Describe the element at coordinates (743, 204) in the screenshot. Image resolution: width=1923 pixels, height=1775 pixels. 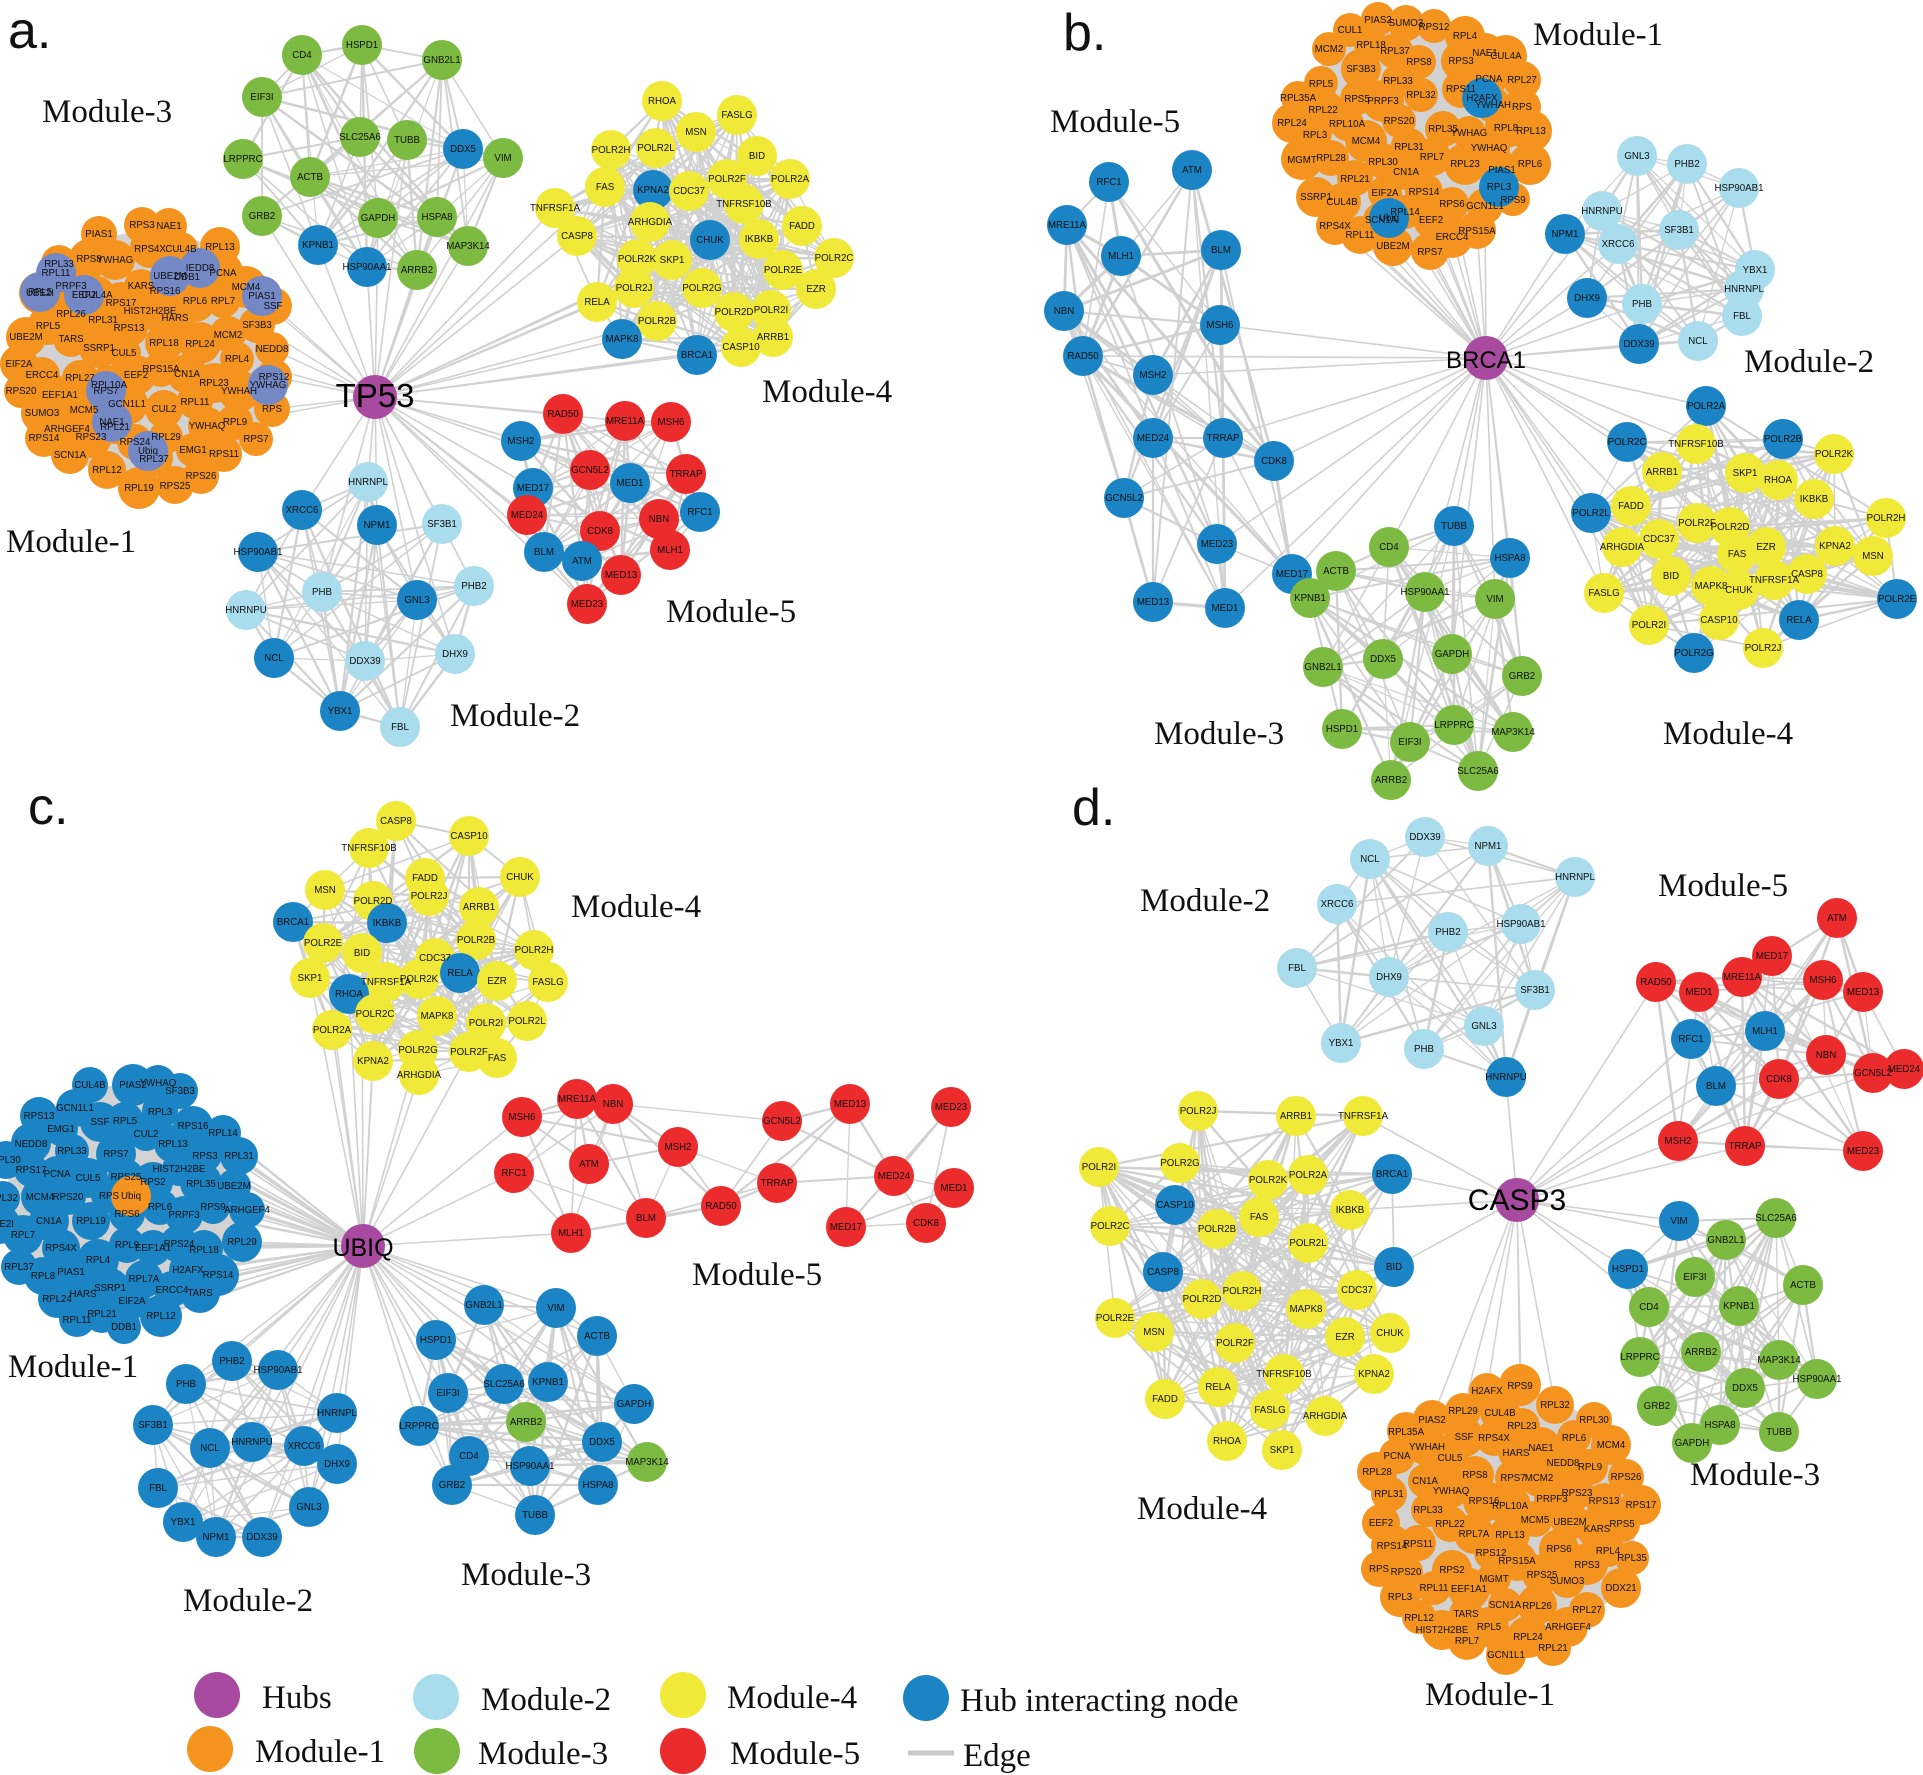
I see `svg-text: TNFRSF10B` at that location.